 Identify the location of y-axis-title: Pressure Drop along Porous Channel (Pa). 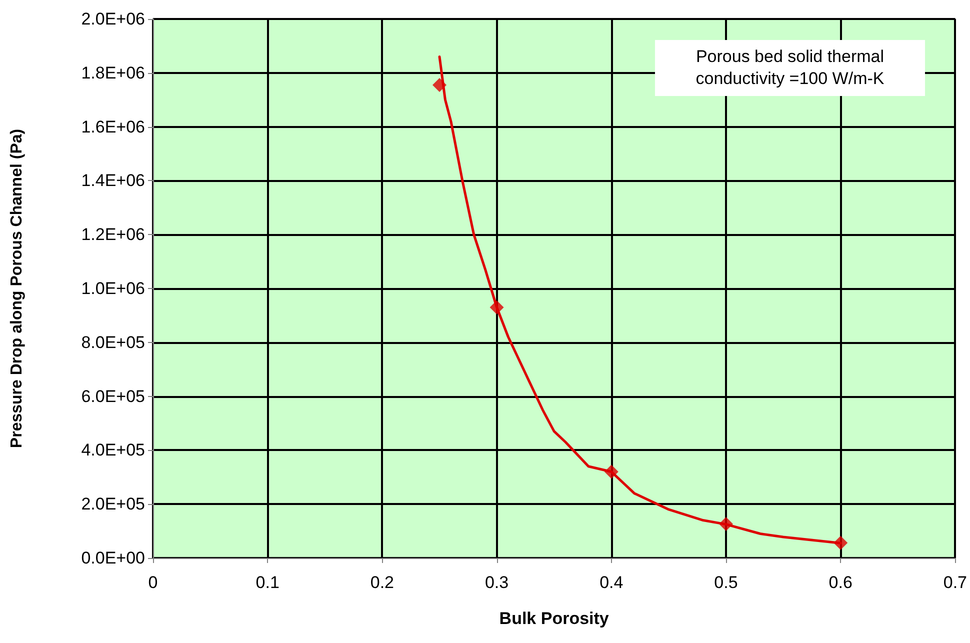
(17, 288).